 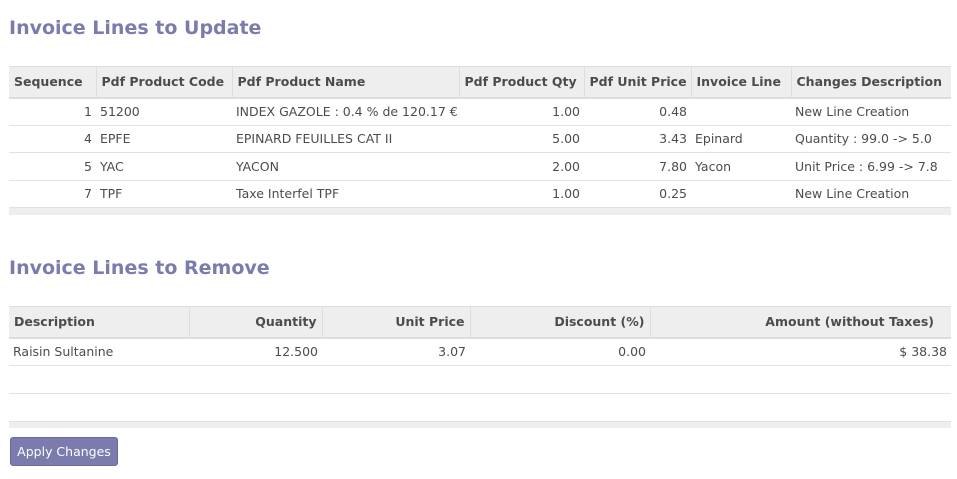 I want to click on cell-amount: $ 38.38, so click(x=800, y=351).